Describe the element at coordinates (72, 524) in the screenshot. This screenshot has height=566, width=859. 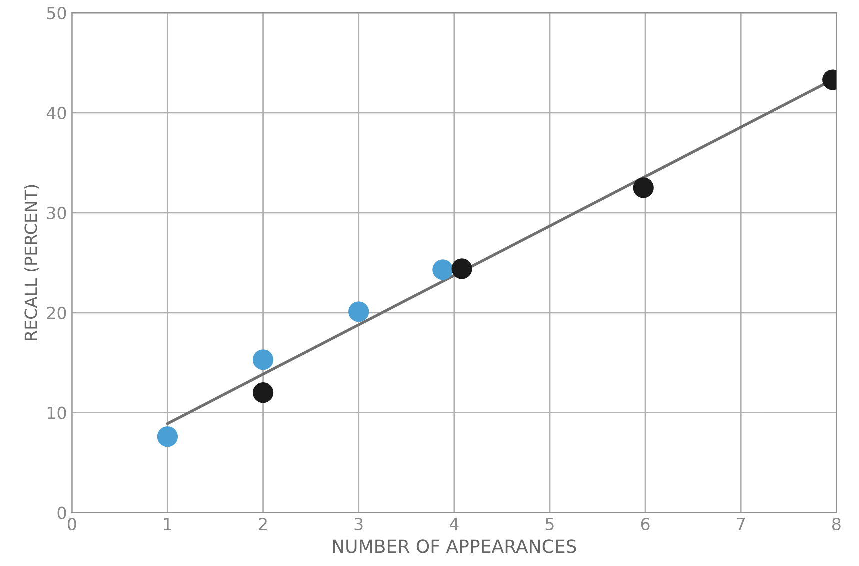
I see `x-tick-label: 0` at that location.